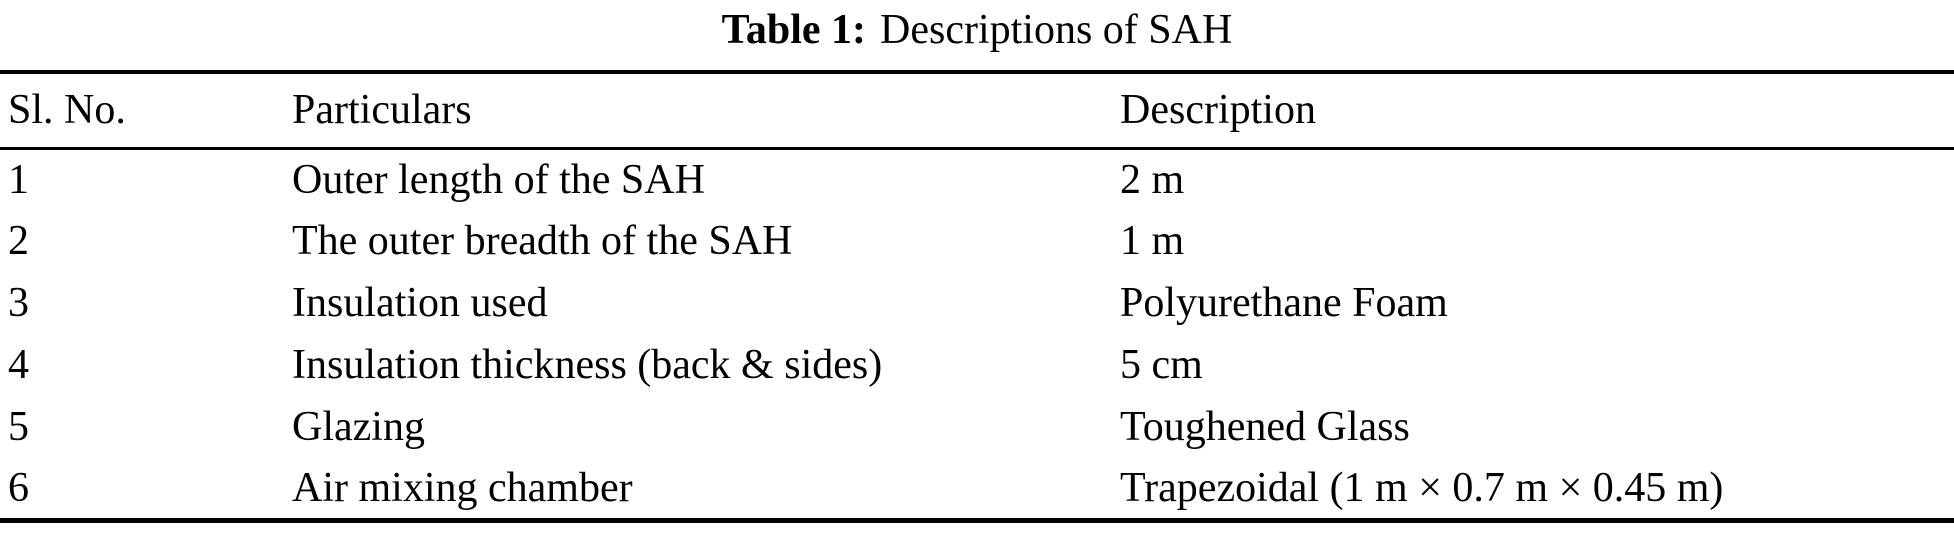 Image resolution: width=1954 pixels, height=533 pixels. I want to click on cell-sl-no: 5, so click(18, 427).